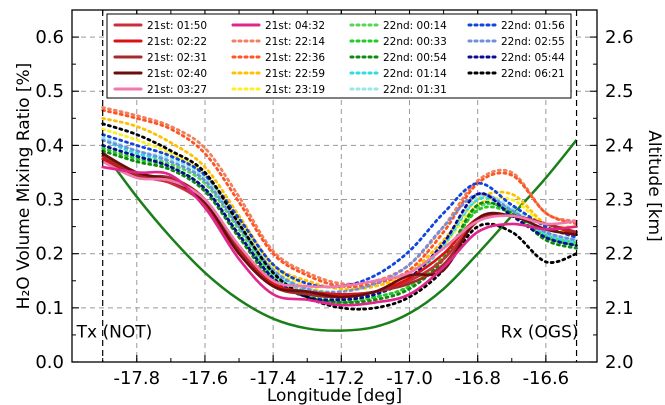  Describe the element at coordinates (177, 58) in the screenshot. I see `legend-label-2: 21st: 02:31` at that location.